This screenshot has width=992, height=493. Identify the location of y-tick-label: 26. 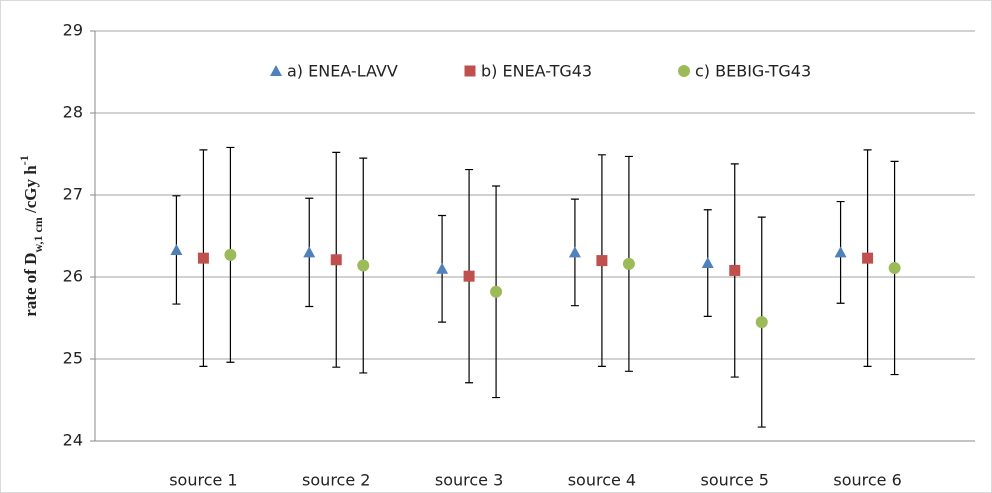
(73, 276).